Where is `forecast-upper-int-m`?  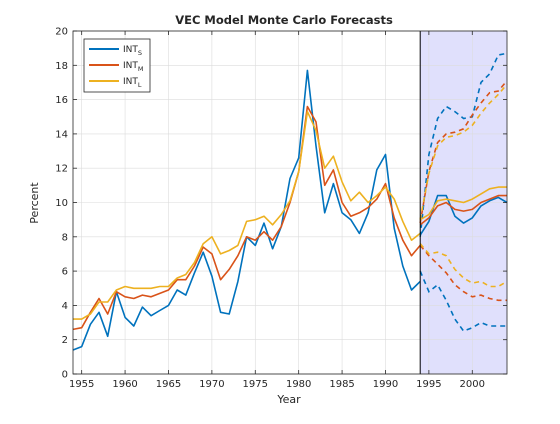 forecast-upper-int-m is located at coordinates (463, 152).